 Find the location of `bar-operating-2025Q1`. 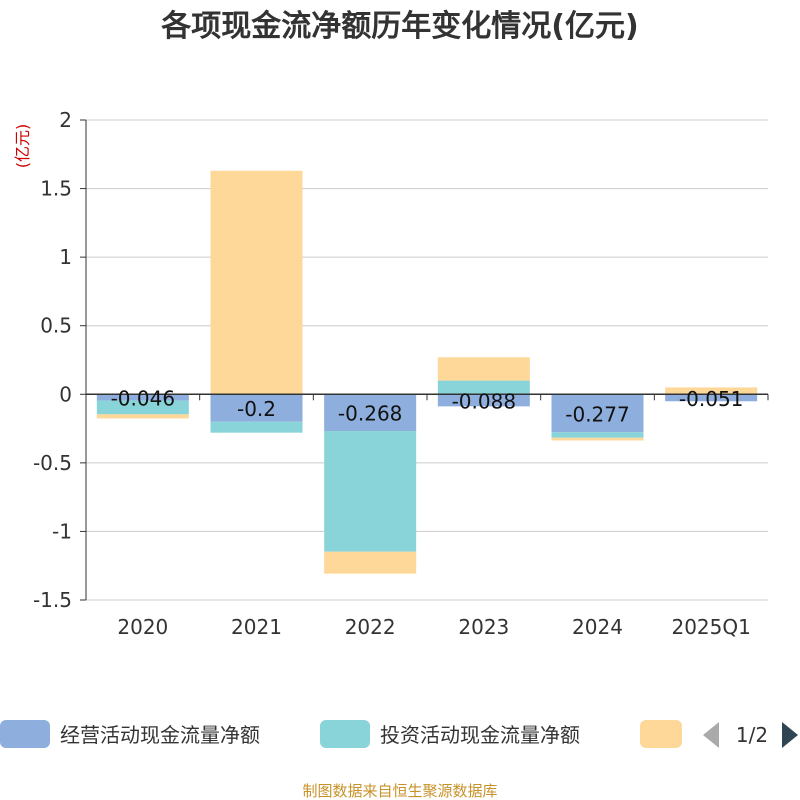

bar-operating-2025Q1 is located at coordinates (711, 398).